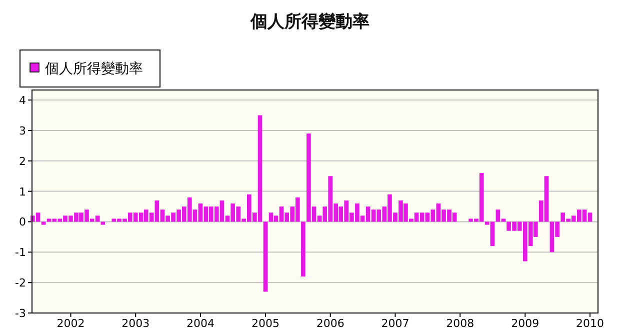 Image resolution: width=623 pixels, height=335 pixels. Describe the element at coordinates (266, 323) in the screenshot. I see `x-tick-label: 2005` at that location.